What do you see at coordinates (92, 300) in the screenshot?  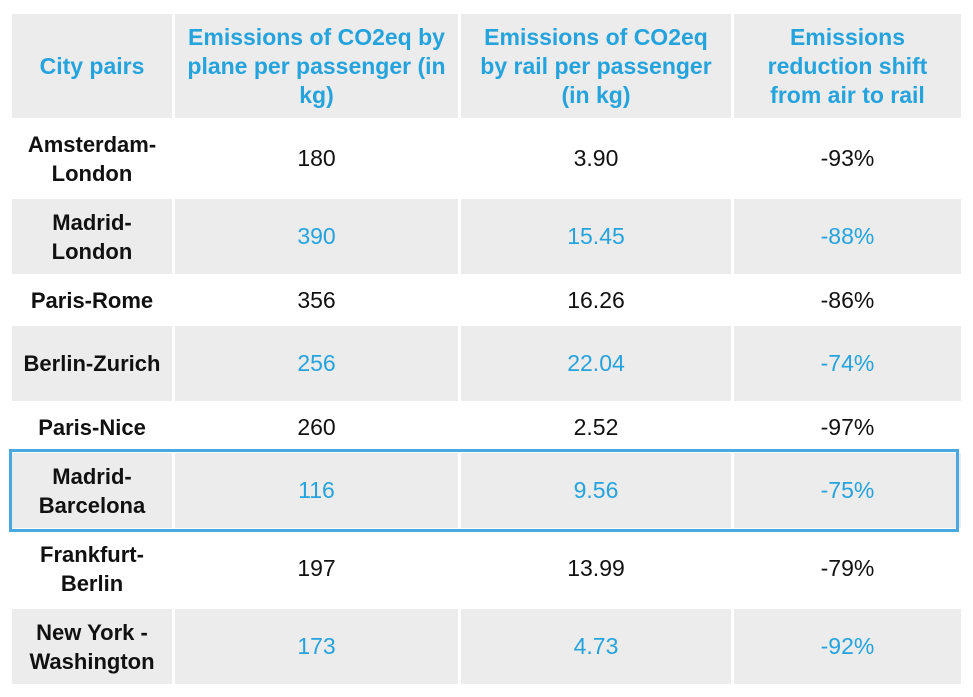 I see `city-pair-cell: Paris-Rome` at bounding box center [92, 300].